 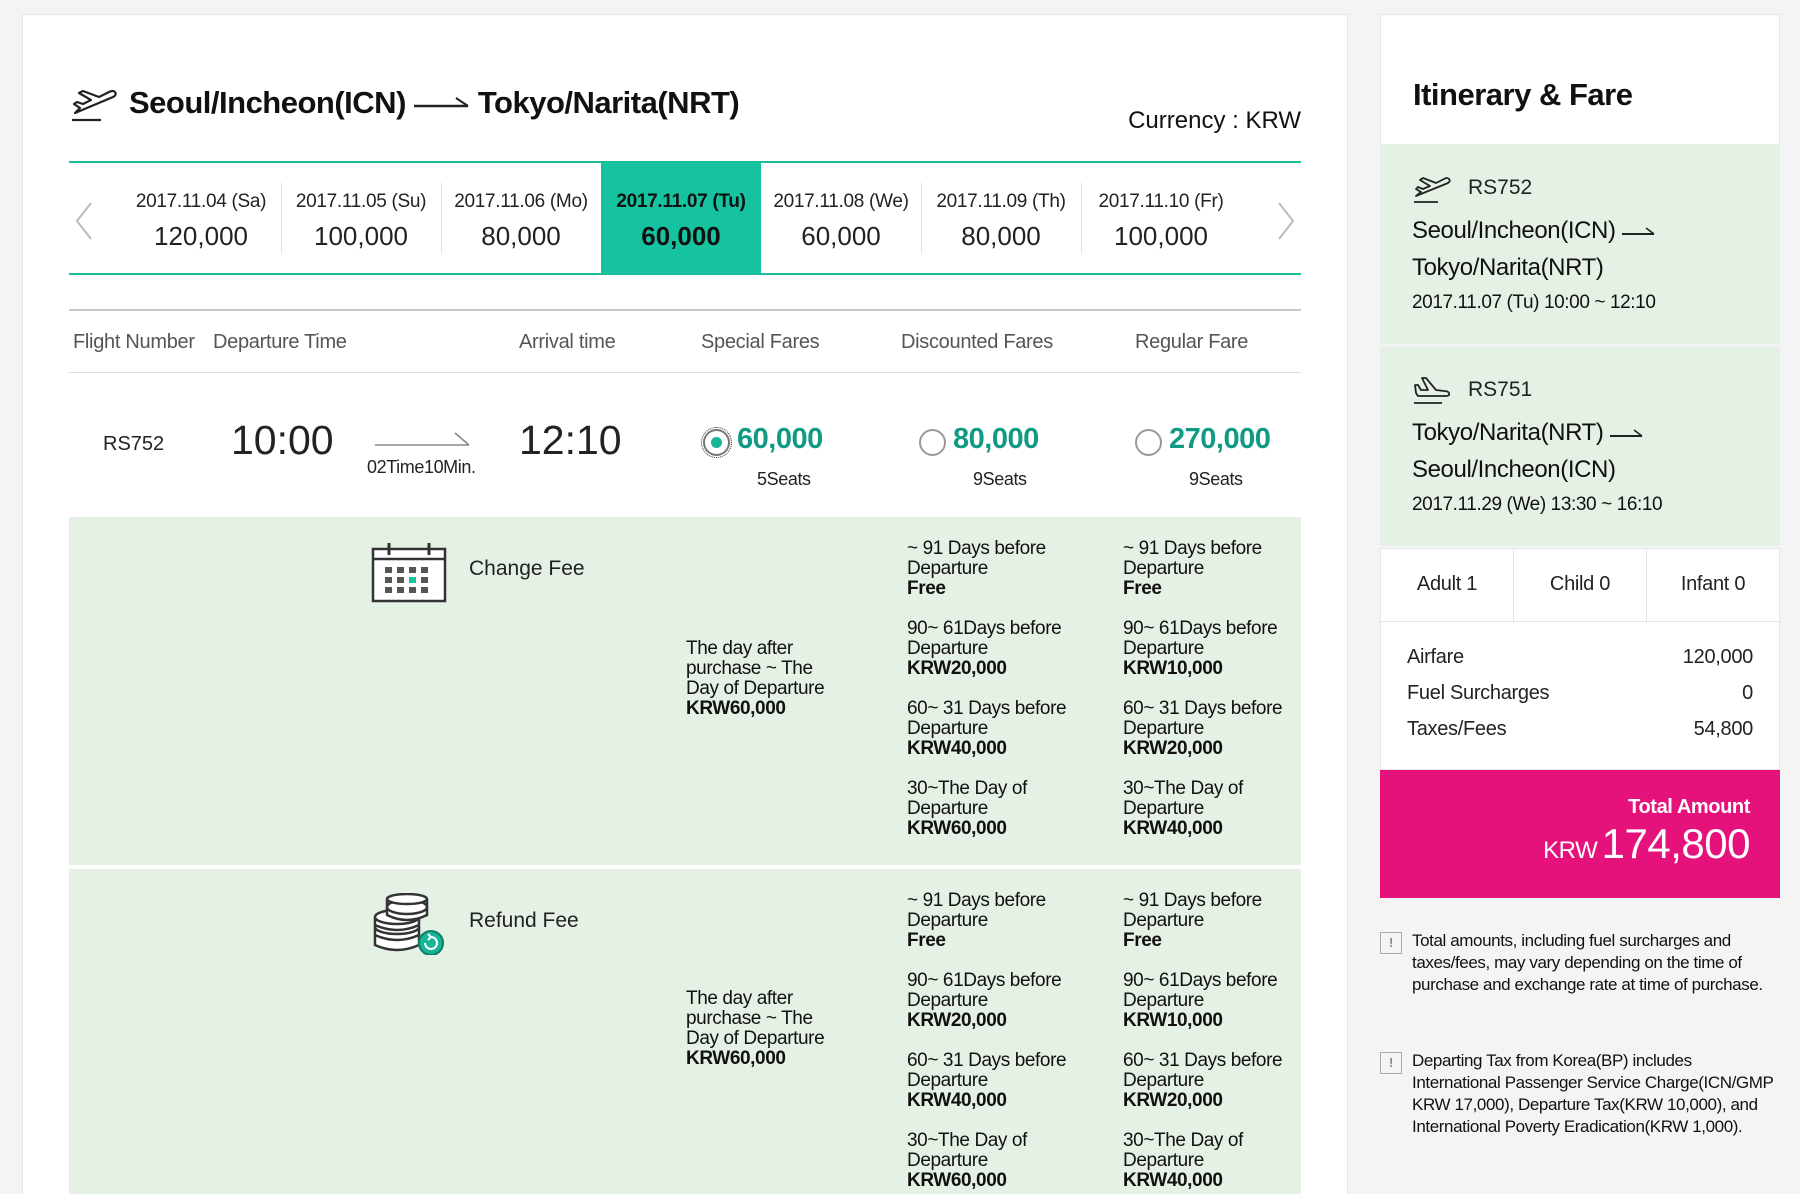 I want to click on fee-period: 30~The Day of Departure, so click(x=1183, y=798).